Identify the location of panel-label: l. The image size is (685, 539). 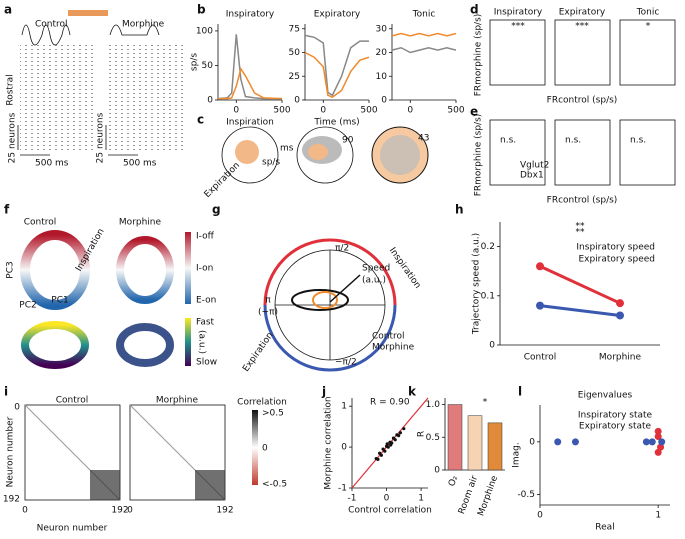
(520, 392).